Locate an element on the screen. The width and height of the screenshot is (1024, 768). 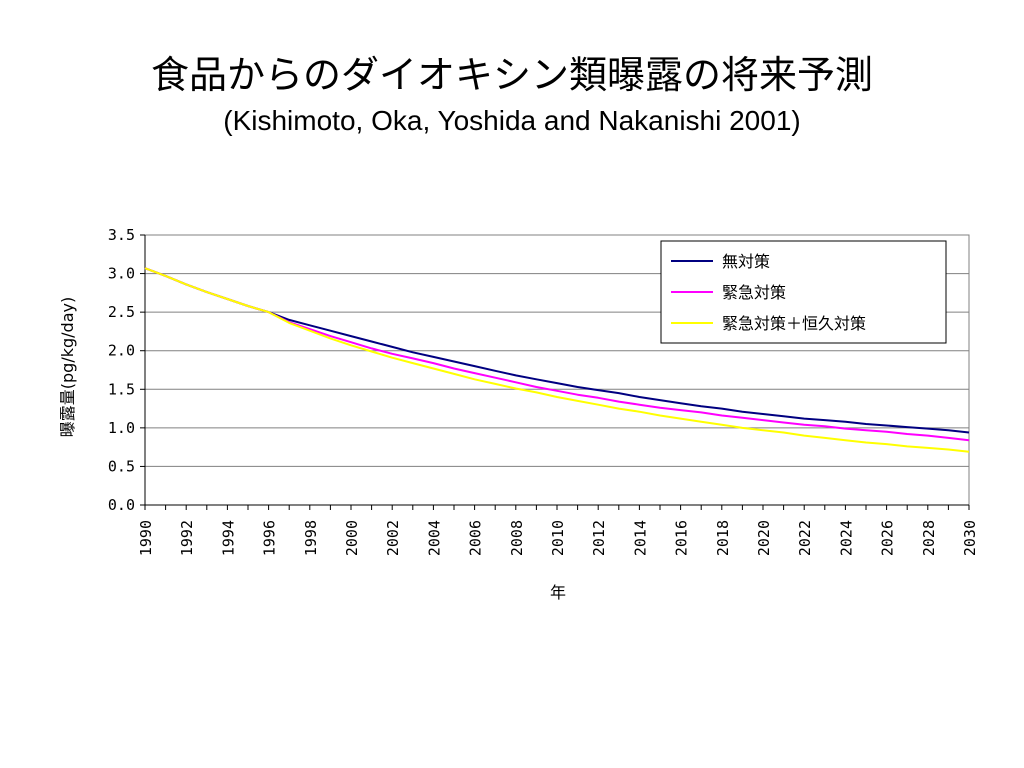
y-tick-label: 3.0 is located at coordinates (121, 274).